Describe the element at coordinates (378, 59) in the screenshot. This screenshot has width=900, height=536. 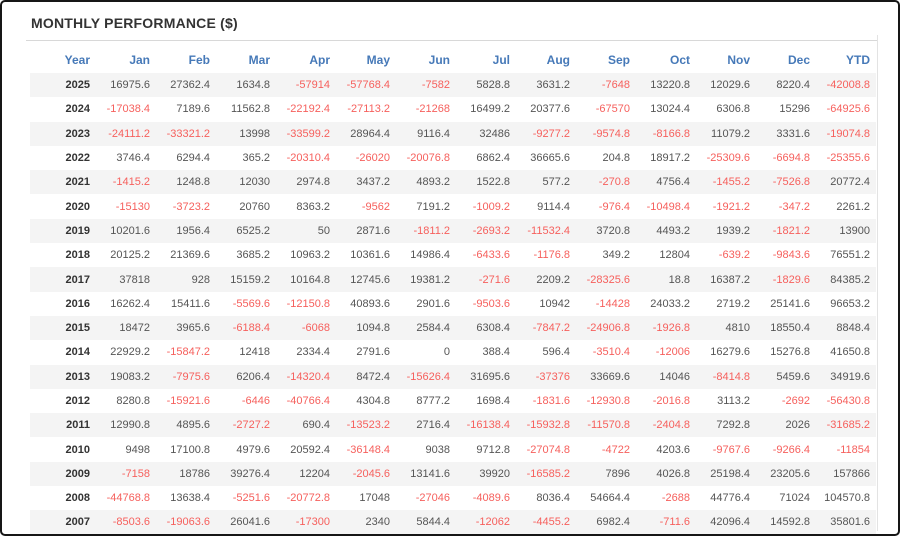
I see `column-header-may: May` at that location.